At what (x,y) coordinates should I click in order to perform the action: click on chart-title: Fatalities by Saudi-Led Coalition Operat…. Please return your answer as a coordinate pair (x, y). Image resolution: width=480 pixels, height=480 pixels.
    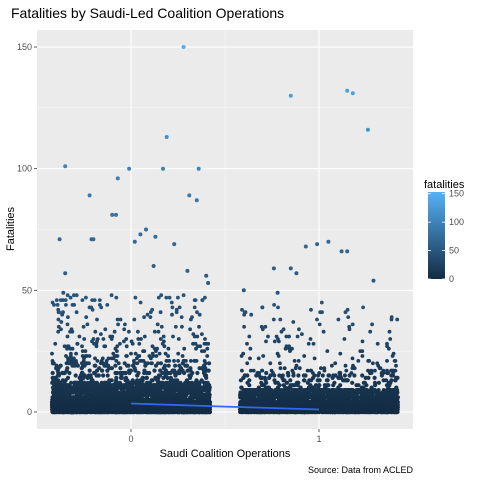
    Looking at the image, I should click on (147, 13).